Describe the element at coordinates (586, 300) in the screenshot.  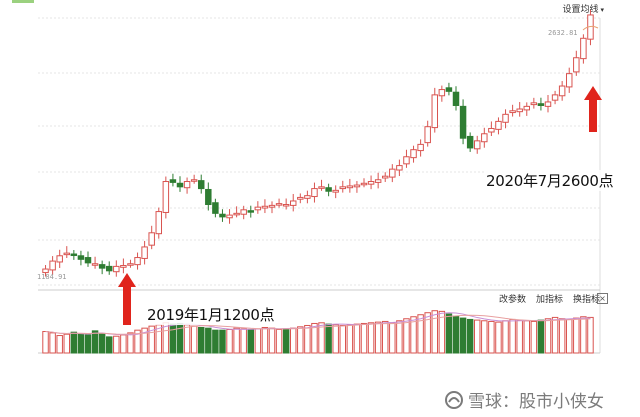
I see `switch-indicator-button: 换指标` at that location.